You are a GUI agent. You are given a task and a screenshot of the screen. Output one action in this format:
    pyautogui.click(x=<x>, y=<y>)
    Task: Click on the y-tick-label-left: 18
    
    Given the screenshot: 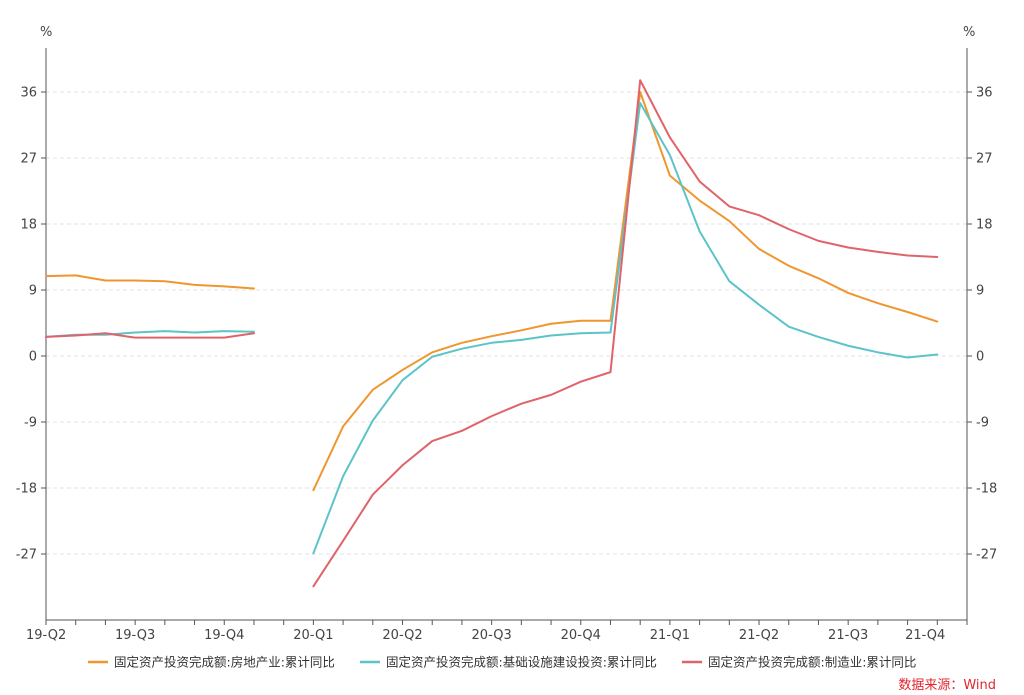 What is the action you would take?
    pyautogui.click(x=28, y=225)
    